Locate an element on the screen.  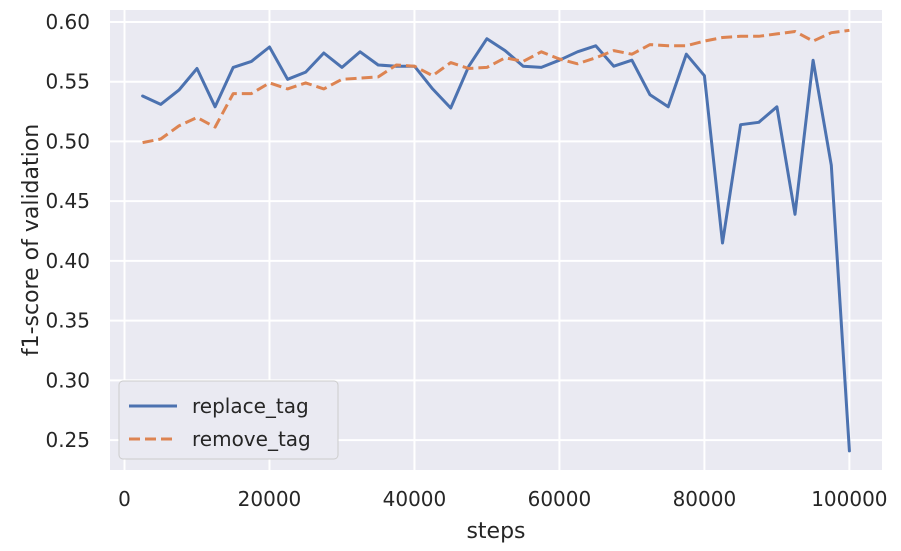
x-tick-label: 40000 is located at coordinates (415, 499).